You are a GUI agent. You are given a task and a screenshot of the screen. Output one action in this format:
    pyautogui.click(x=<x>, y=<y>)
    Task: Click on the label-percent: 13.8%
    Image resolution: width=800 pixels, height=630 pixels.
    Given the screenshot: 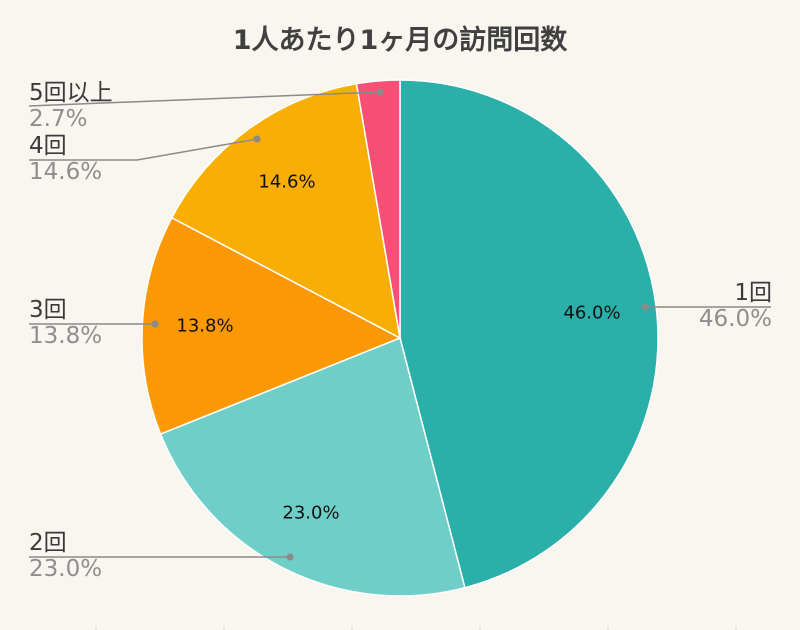 What is the action you would take?
    pyautogui.click(x=66, y=336)
    